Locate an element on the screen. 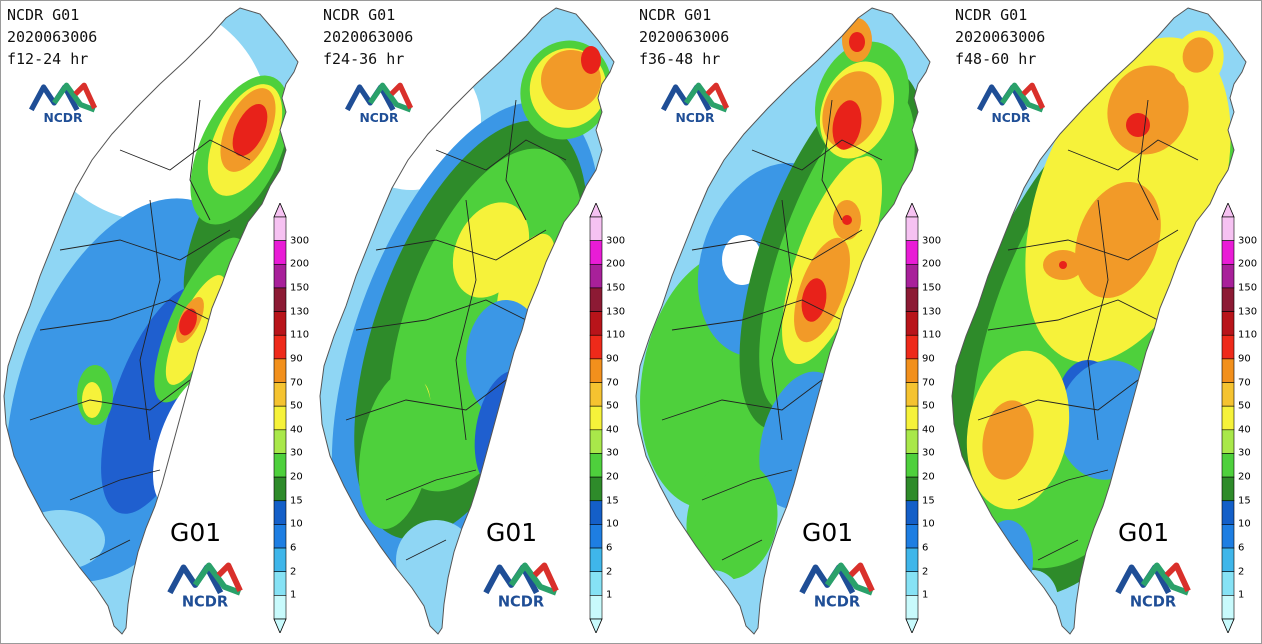 The width and height of the screenshot is (1262, 644). colorbar-label: 20 is located at coordinates (1244, 477).